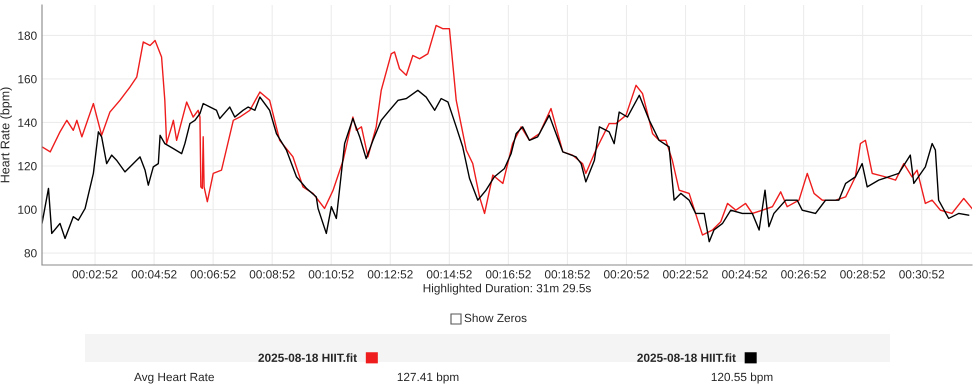 The height and width of the screenshot is (386, 980). What do you see at coordinates (863, 274) in the screenshot?
I see `x-tick-label: 00:28:52` at bounding box center [863, 274].